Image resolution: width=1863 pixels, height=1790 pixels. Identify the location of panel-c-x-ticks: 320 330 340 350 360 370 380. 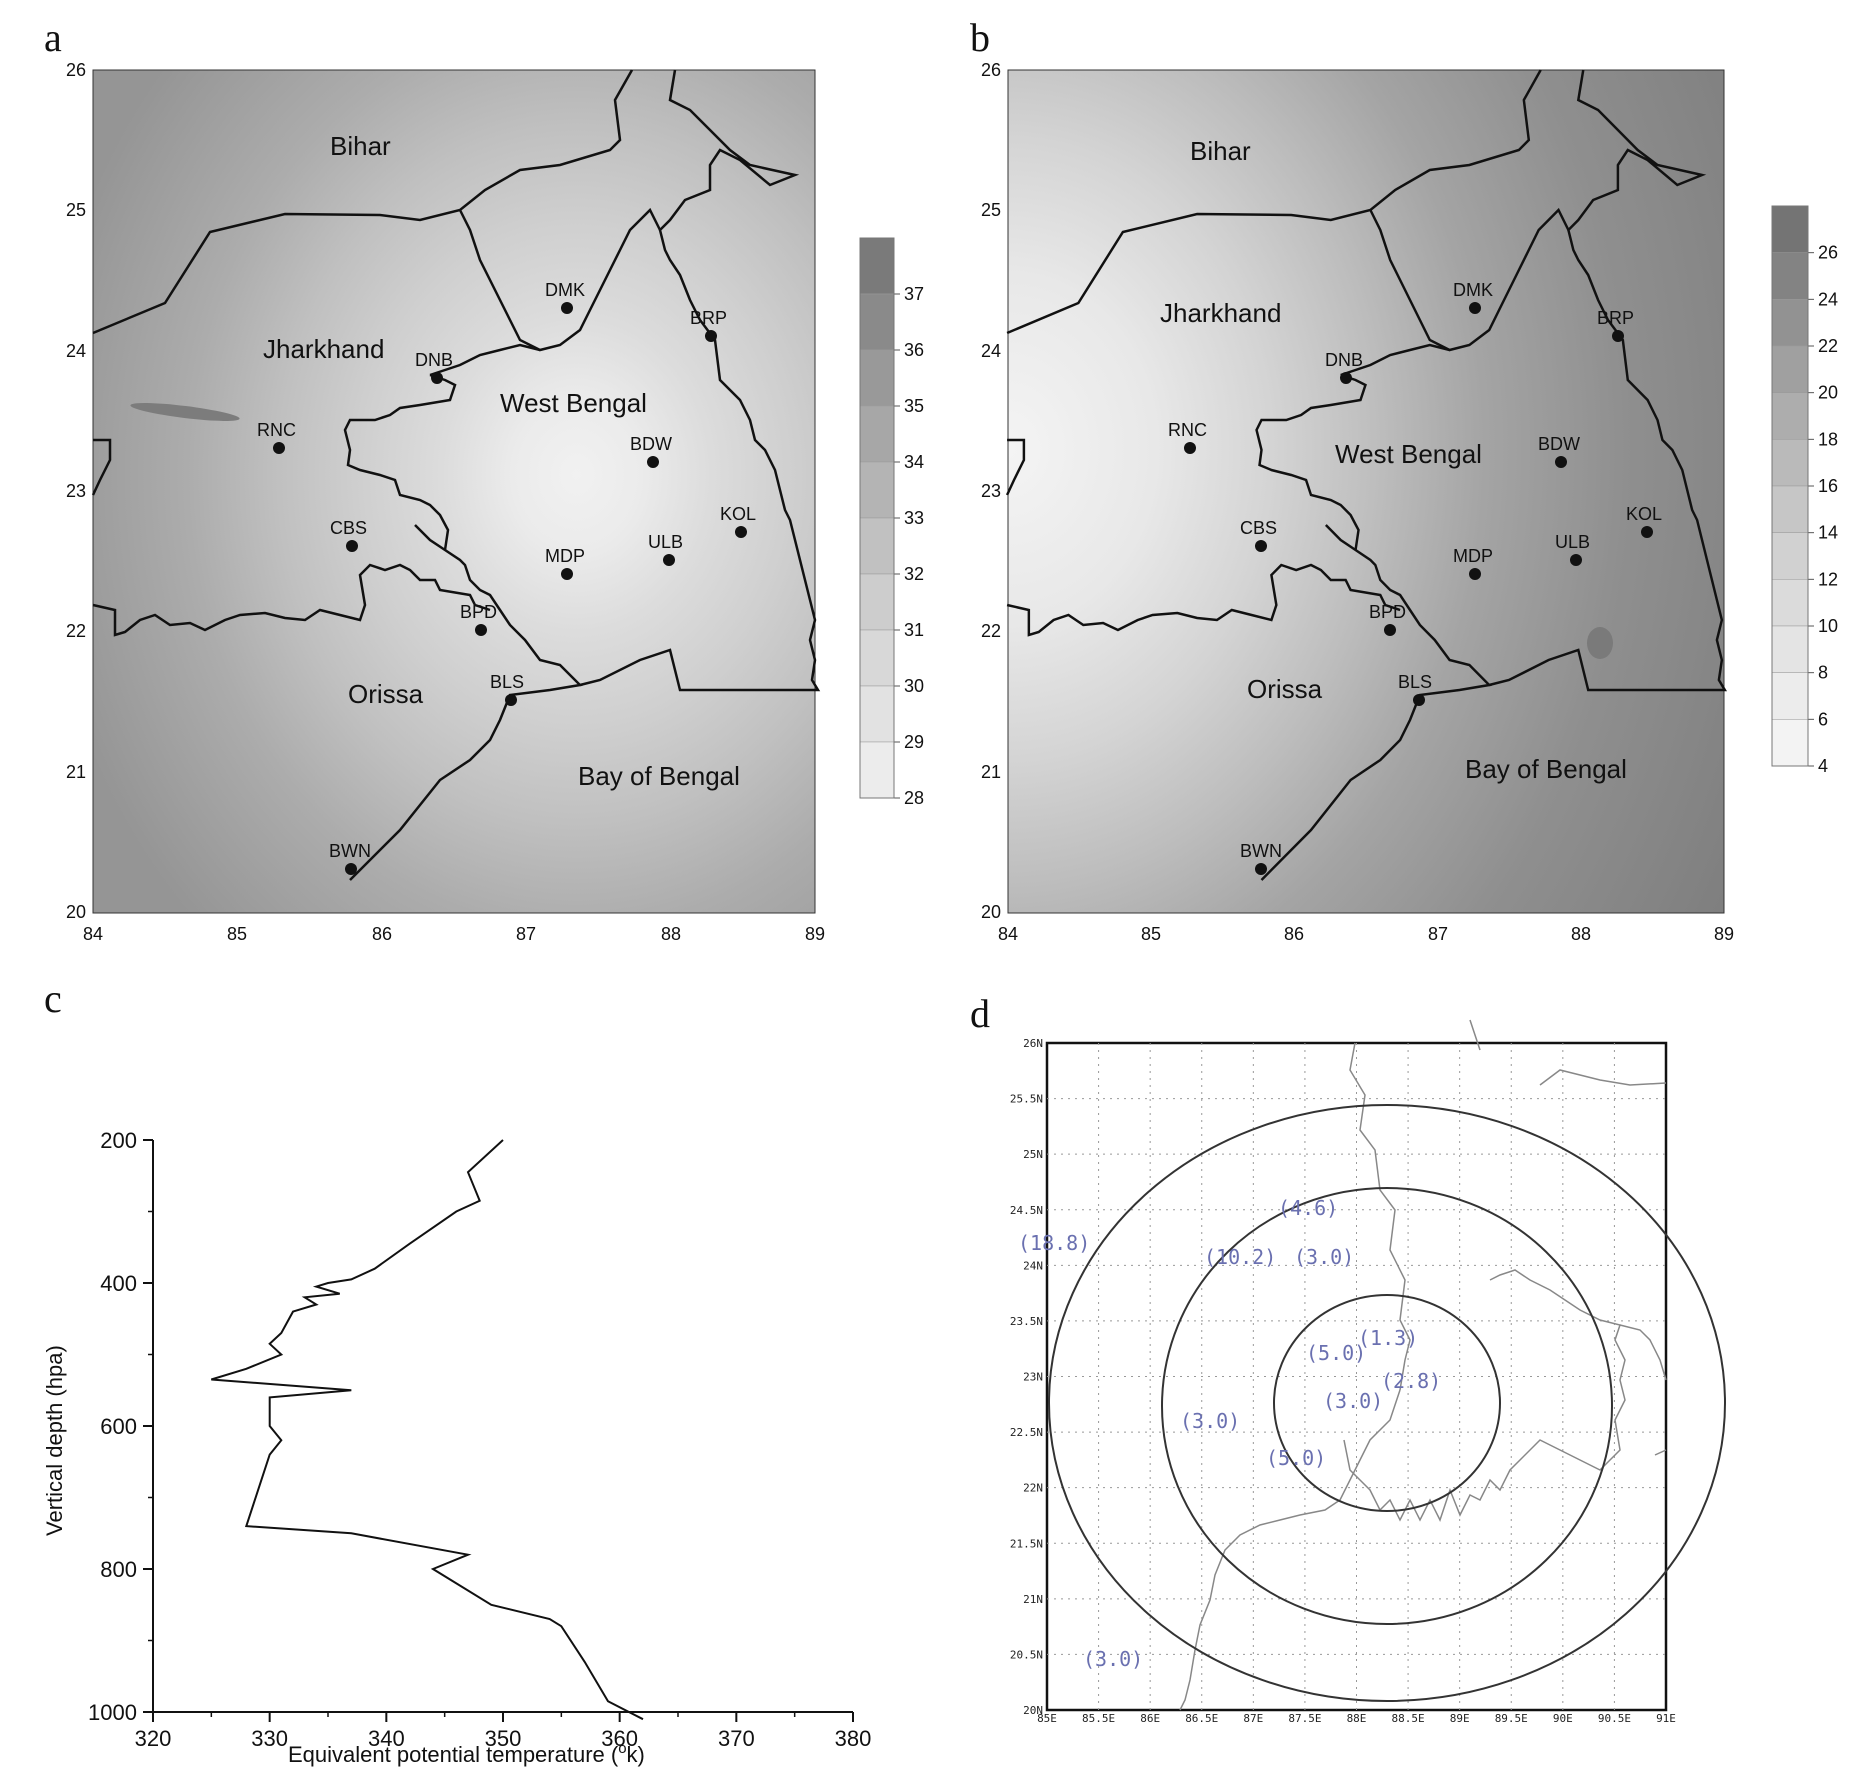
(503, 1731).